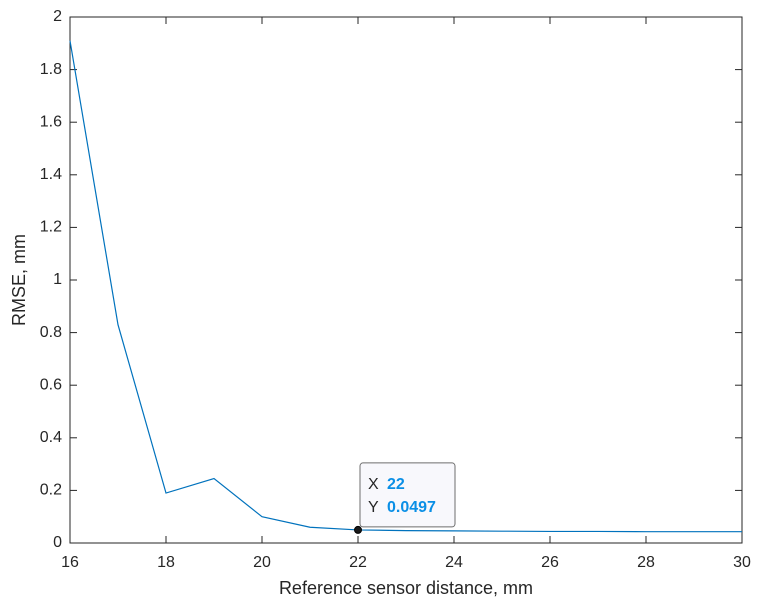  Describe the element at coordinates (411, 507) in the screenshot. I see `datatip-y-value: 0.0497` at that location.